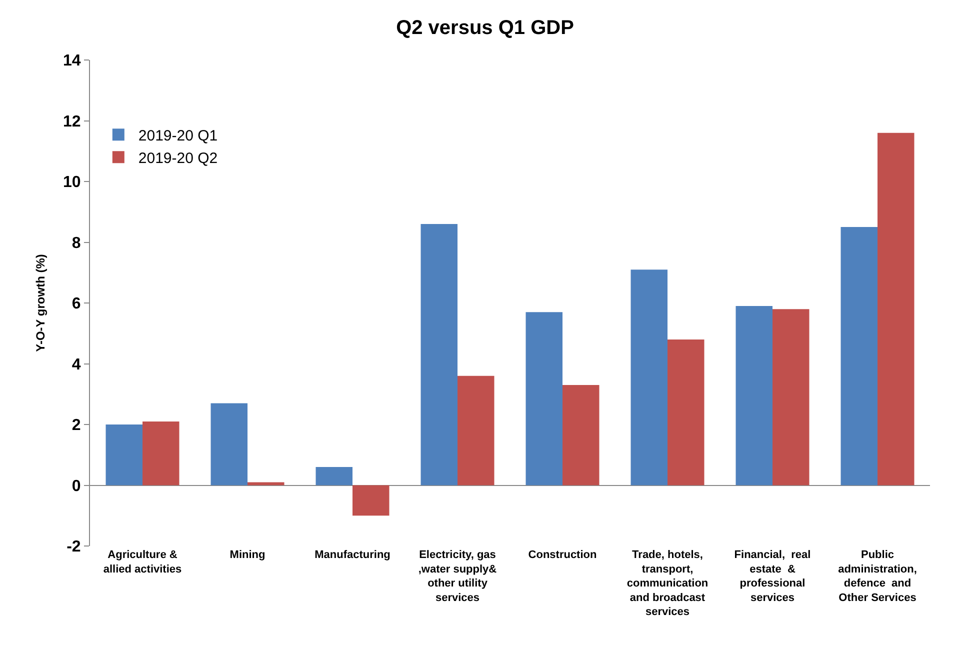 This screenshot has width=970, height=666. What do you see at coordinates (178, 135) in the screenshot?
I see `legend-label: 2019-20 Q1` at bounding box center [178, 135].